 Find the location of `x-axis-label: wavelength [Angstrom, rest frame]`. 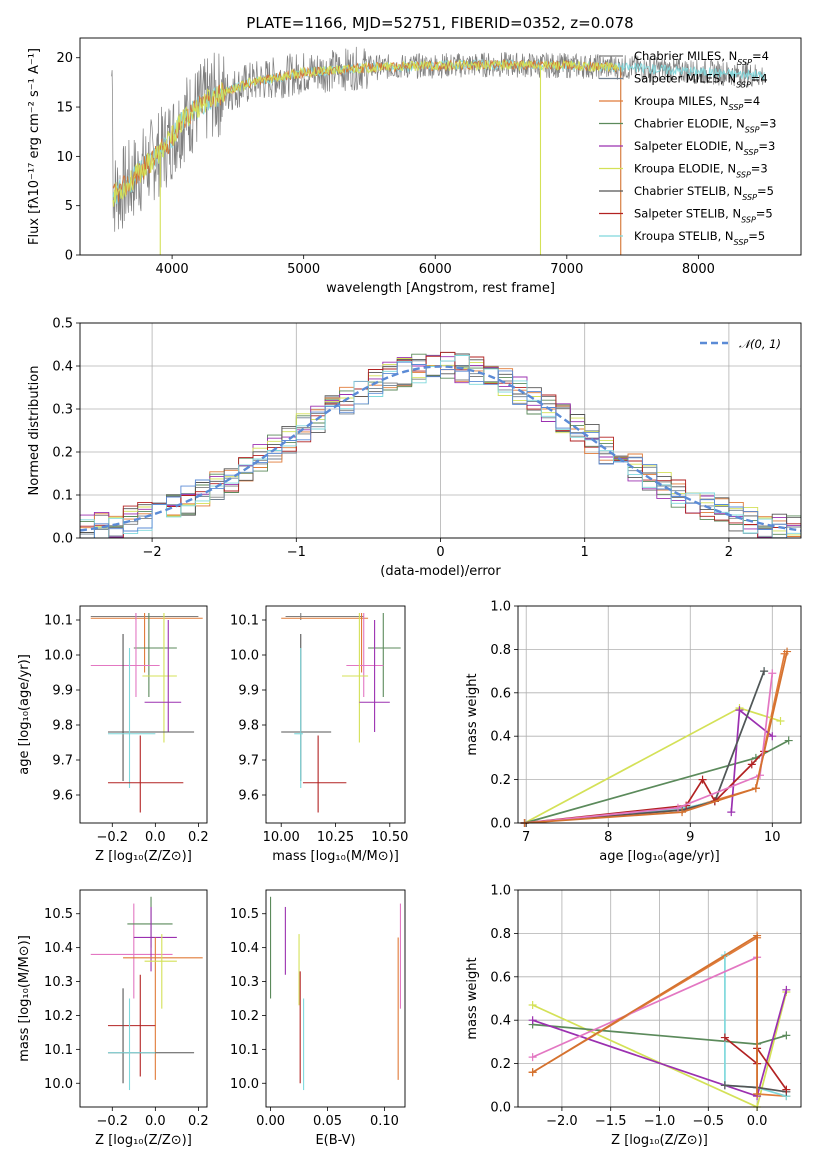

x-axis-label: wavelength [Angstrom, rest frame] is located at coordinates (440, 288).